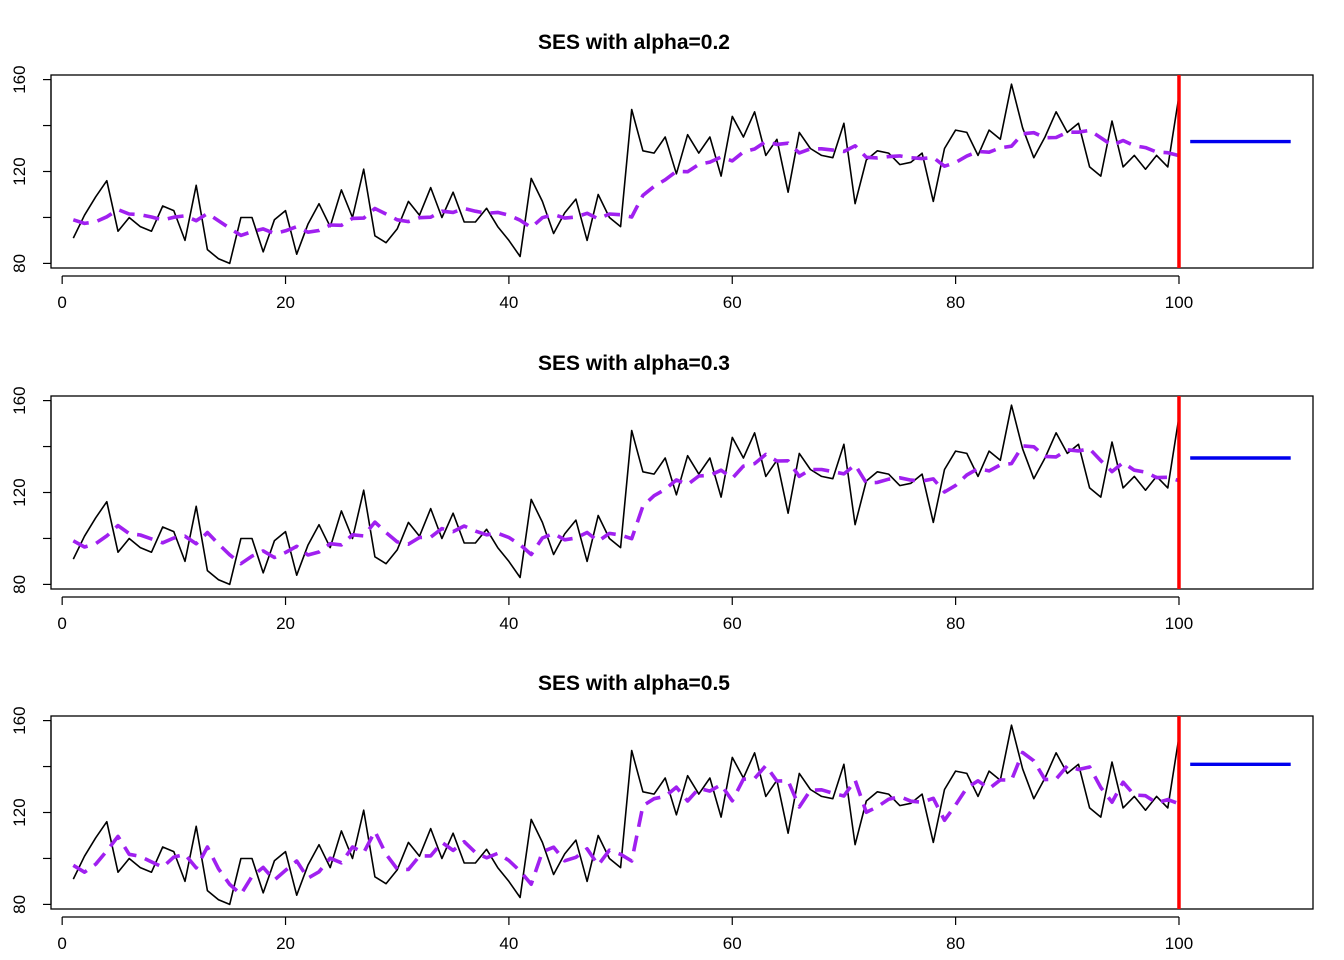  Describe the element at coordinates (634, 363) in the screenshot. I see `chart-title: SES with alpha=0.3` at that location.